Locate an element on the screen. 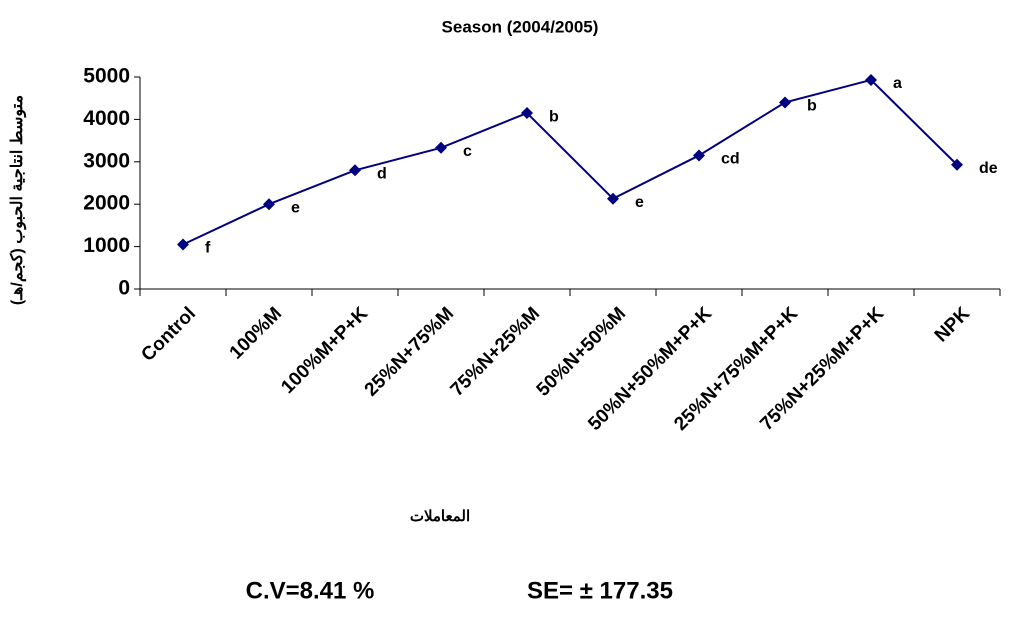 The height and width of the screenshot is (617, 1009). y-axis-label: متوسط انتاجية الحبوب (كجم/هـ) is located at coordinates (18, 200).